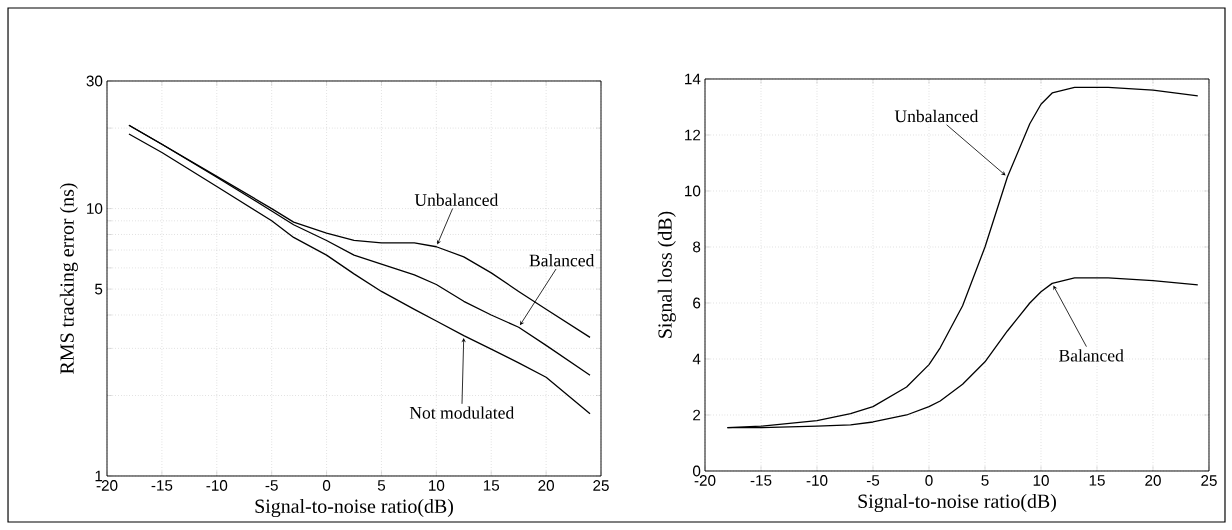 This screenshot has width=1232, height=530. I want to click on y-tick-label: 30, so click(94, 81).